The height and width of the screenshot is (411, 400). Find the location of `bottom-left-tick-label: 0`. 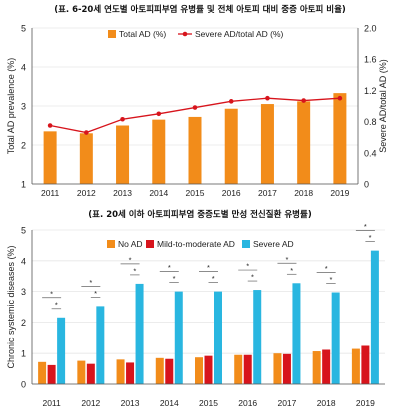

bottom-left-tick-label: 0 is located at coordinates (23, 385).